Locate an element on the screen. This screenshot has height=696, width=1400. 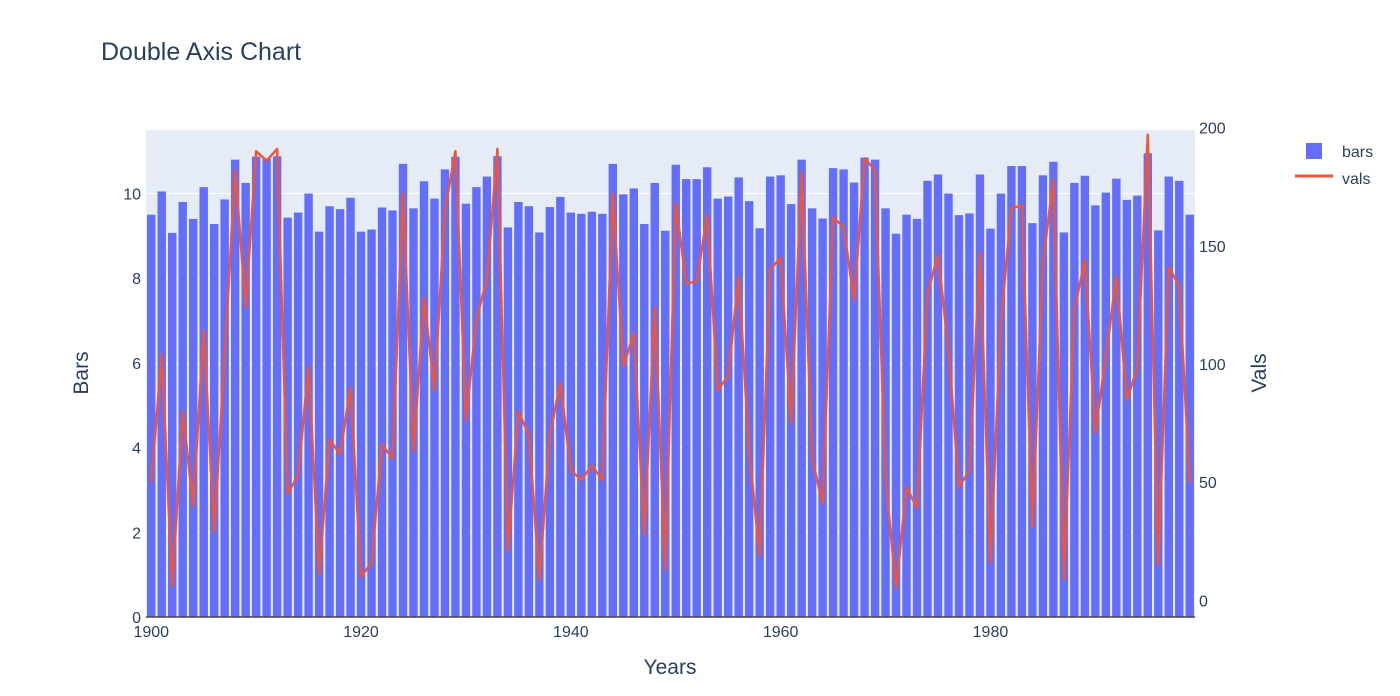
bar-1953 is located at coordinates (707, 392).